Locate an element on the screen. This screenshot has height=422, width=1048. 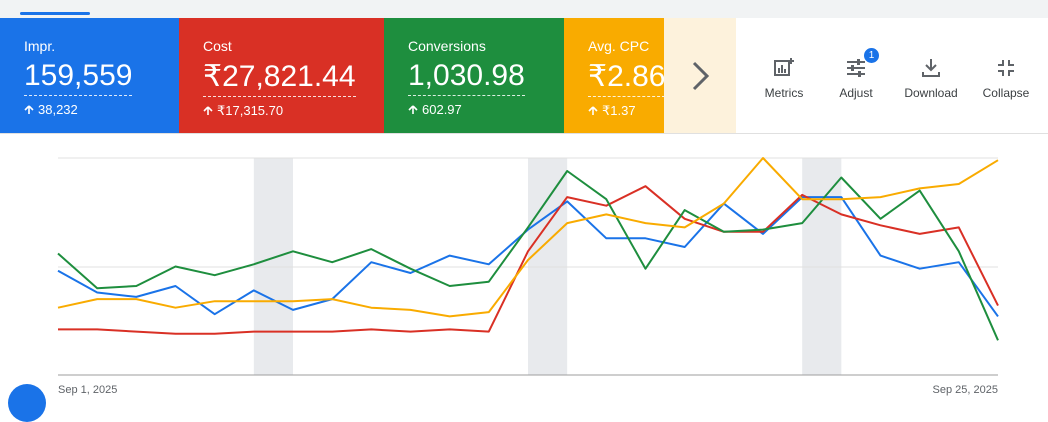
adjust-button: 1 Adjust is located at coordinates (856, 74).